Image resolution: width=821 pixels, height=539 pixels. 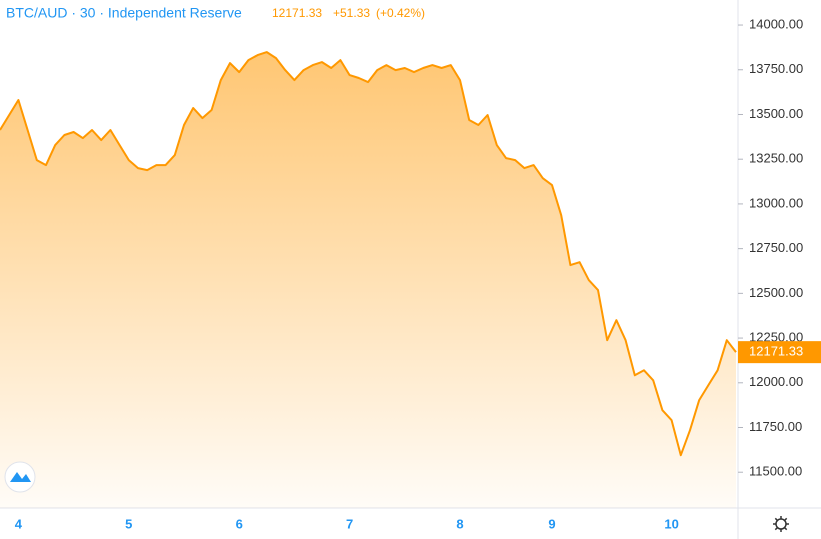 What do you see at coordinates (776, 247) in the screenshot?
I see `y-tick-label: 12750.00` at bounding box center [776, 247].